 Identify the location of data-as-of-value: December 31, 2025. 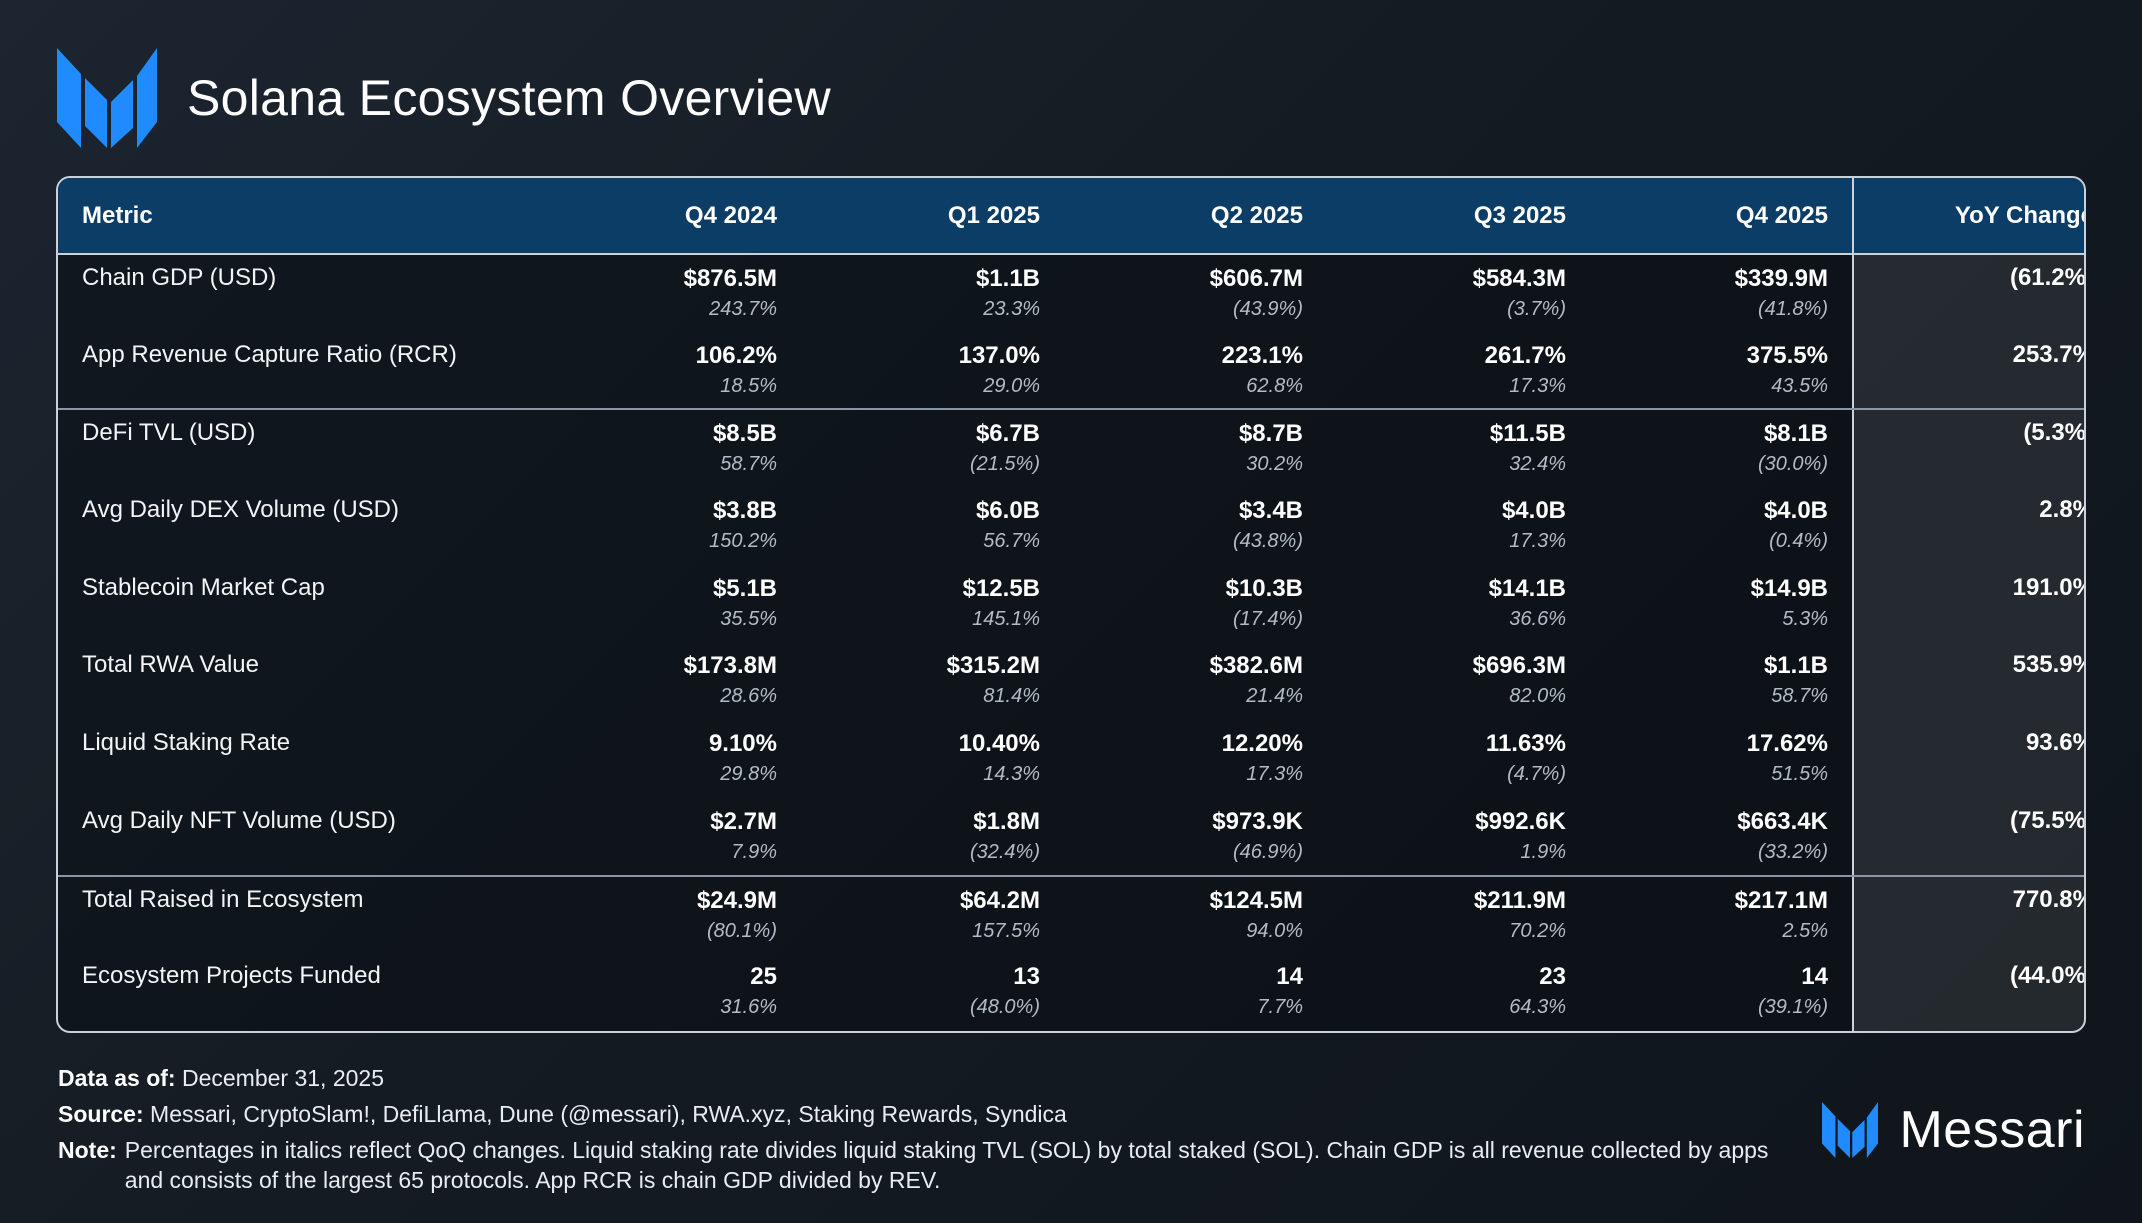
(282, 1078).